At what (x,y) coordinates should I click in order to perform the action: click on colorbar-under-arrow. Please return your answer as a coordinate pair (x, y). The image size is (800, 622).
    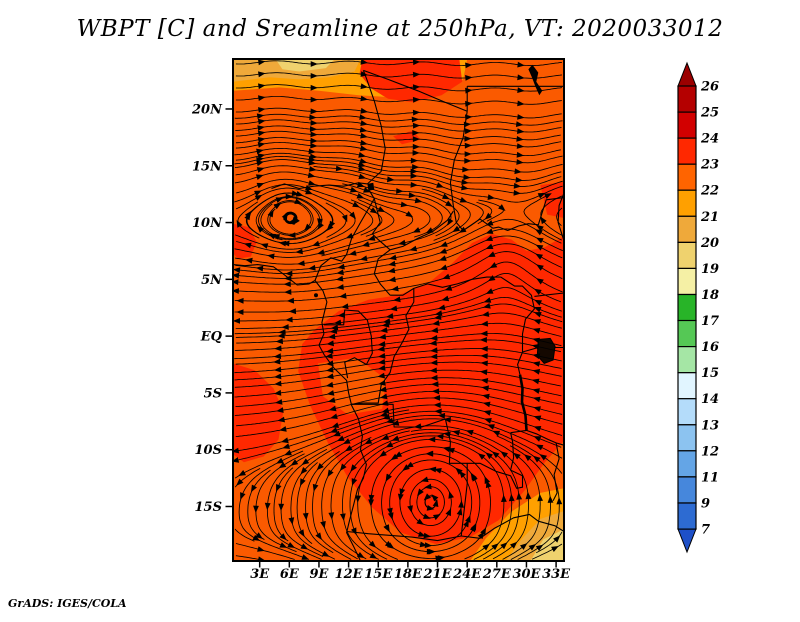
    Looking at the image, I should click on (687, 541).